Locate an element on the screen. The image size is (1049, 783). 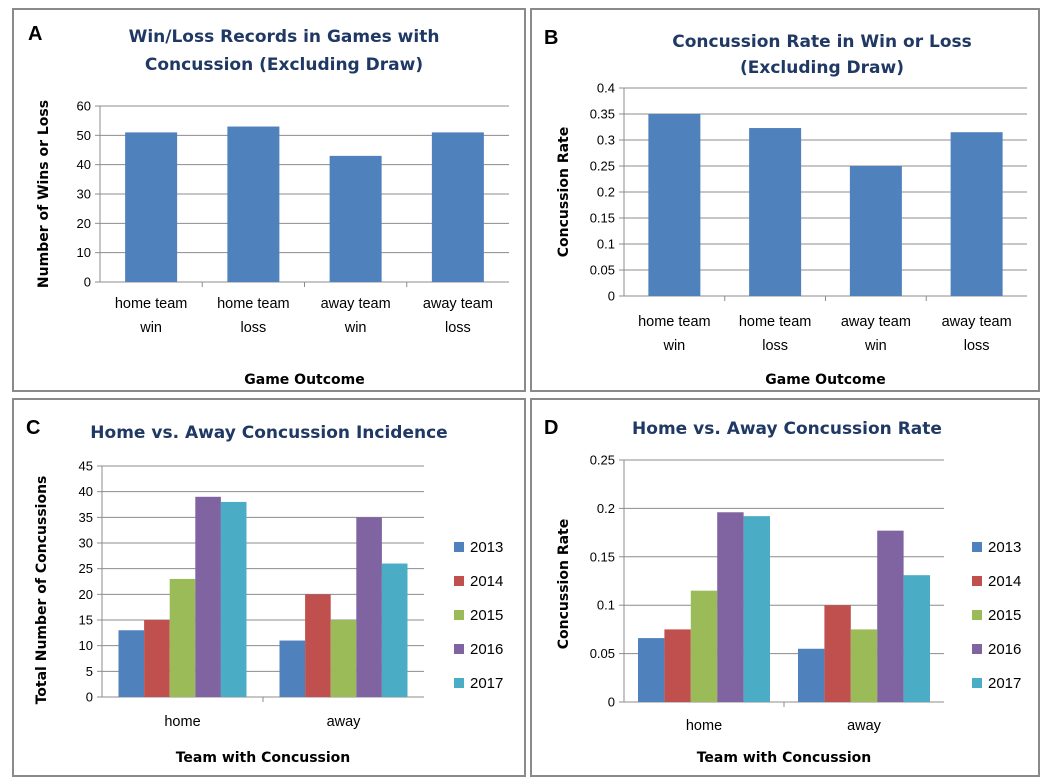
panel-letter: C is located at coordinates (33, 428).